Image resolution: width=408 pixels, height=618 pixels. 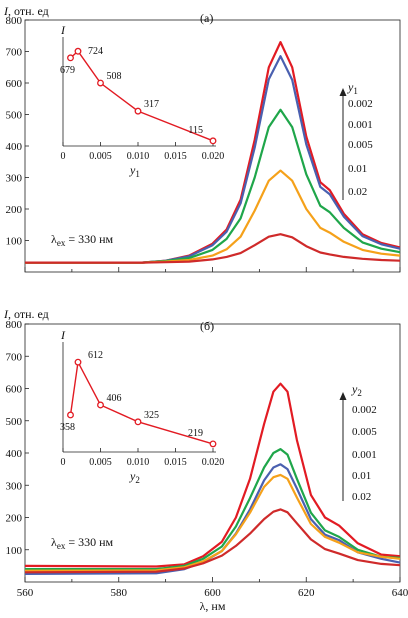 What do you see at coordinates (306, 593) in the screenshot?
I see `x-tick-label: 620` at bounding box center [306, 593].